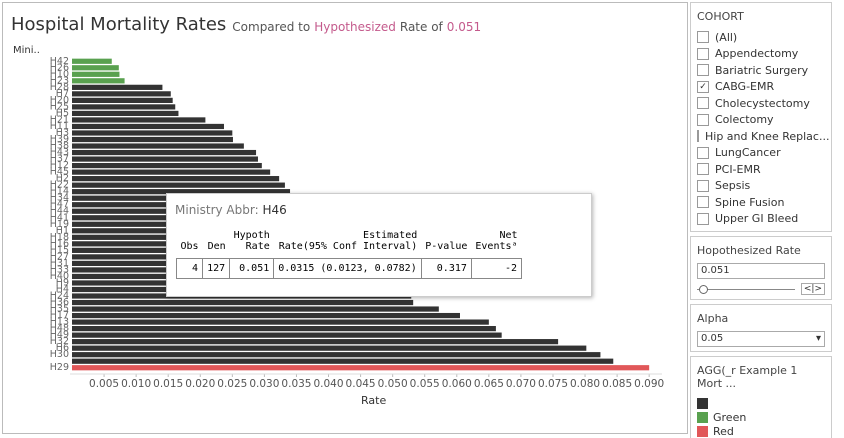  What do you see at coordinates (761, 37) in the screenshot?
I see `checkbox-item: (All)` at bounding box center [761, 37].